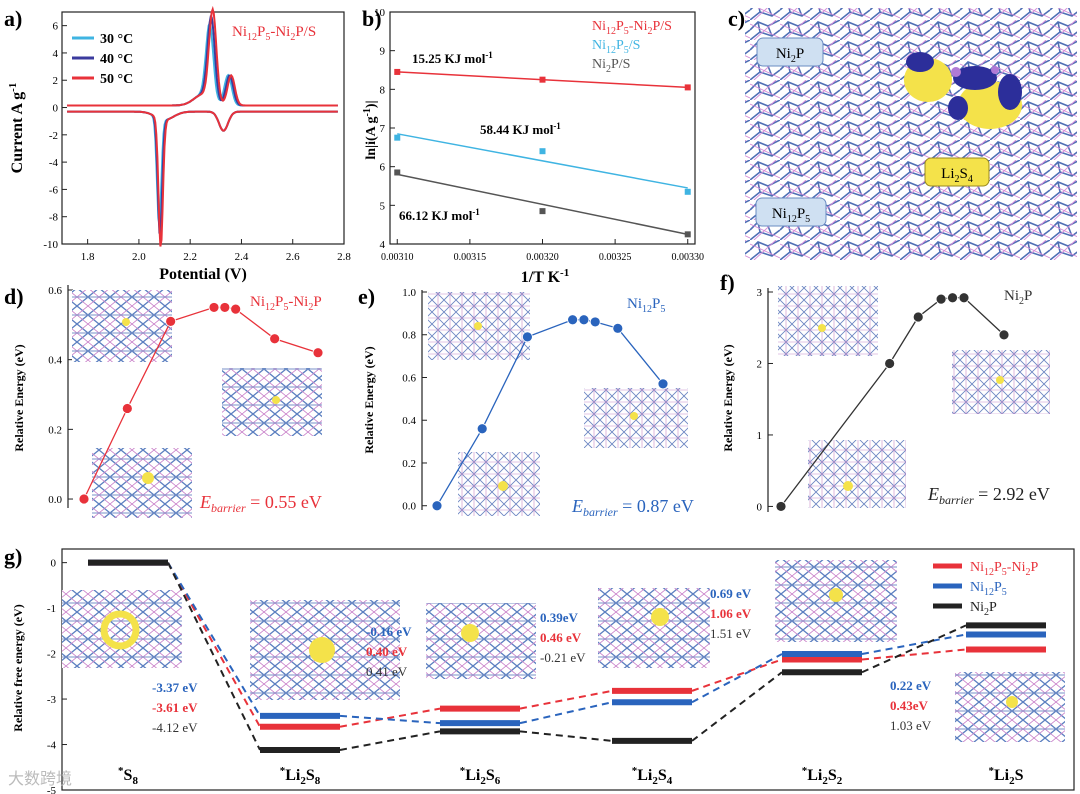 This screenshot has width=1080, height=794. Describe the element at coordinates (40, 778) in the screenshot. I see `watermark: 大数跨境` at that location.